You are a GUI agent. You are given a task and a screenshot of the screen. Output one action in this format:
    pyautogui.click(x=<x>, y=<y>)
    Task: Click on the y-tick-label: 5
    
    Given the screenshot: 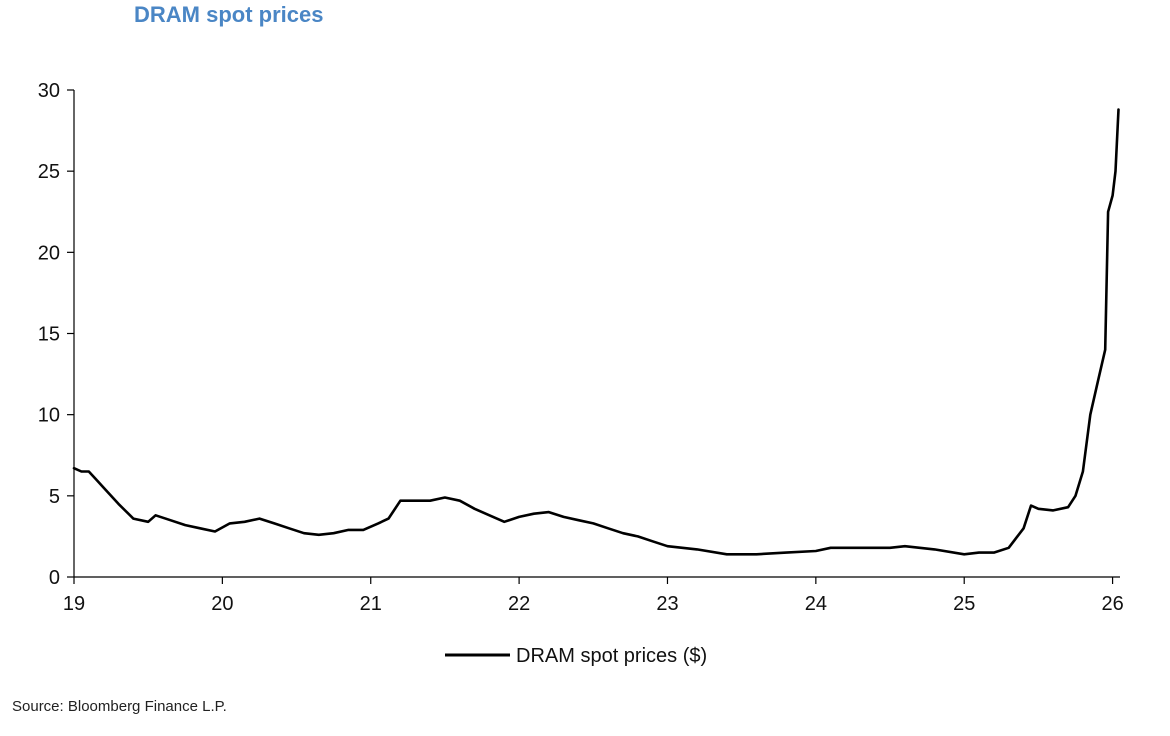 What is the action you would take?
    pyautogui.click(x=54, y=497)
    